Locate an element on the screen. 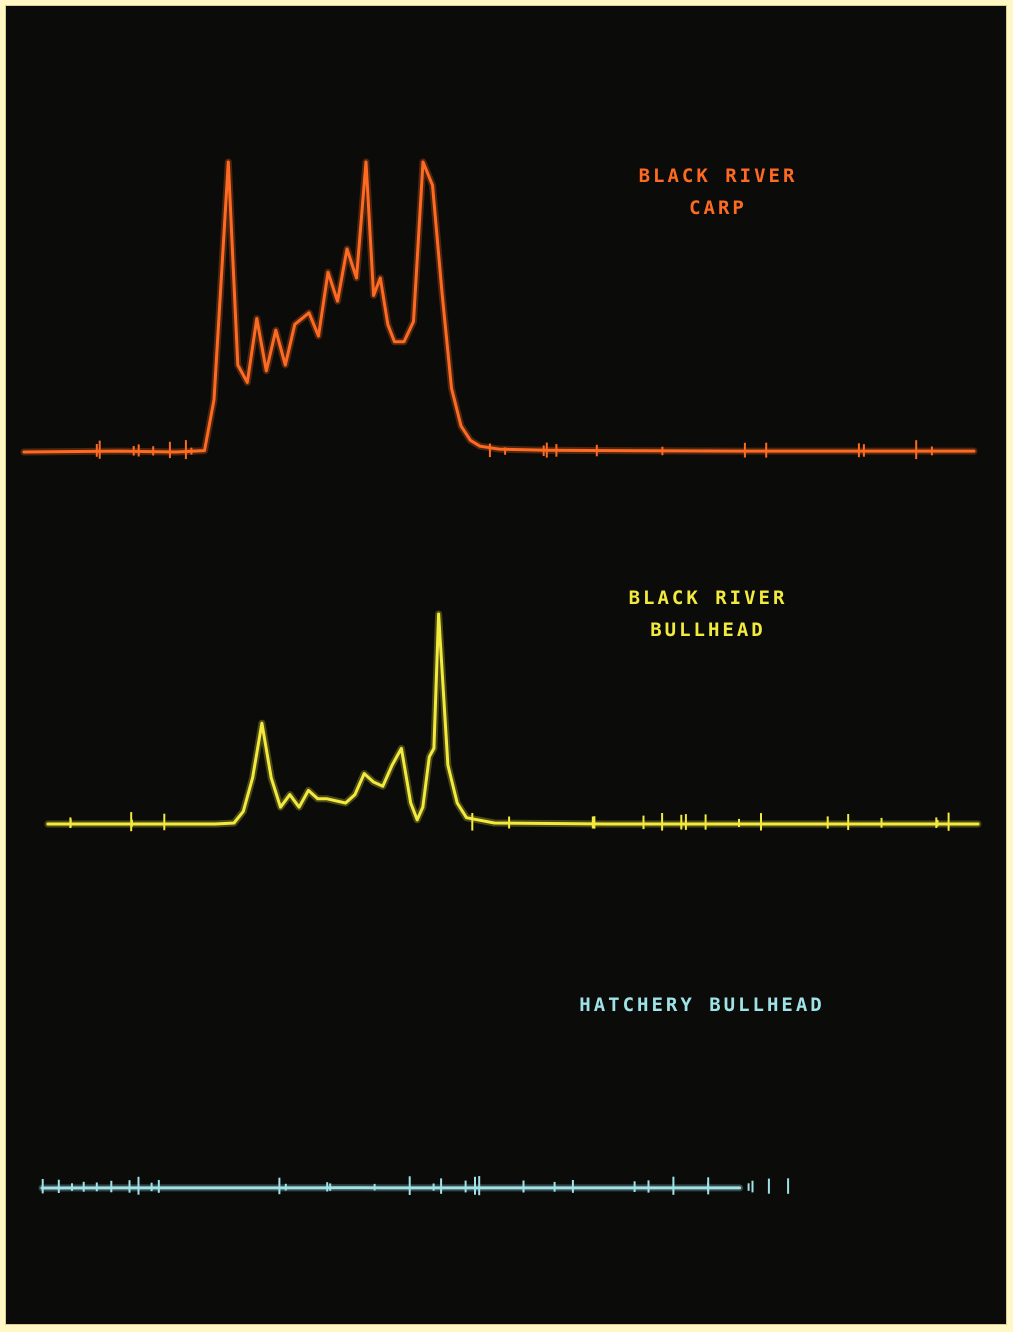 The image size is (1013, 1332). trace-group-3: HATCHERY BULLHEAD is located at coordinates (431, 1095).